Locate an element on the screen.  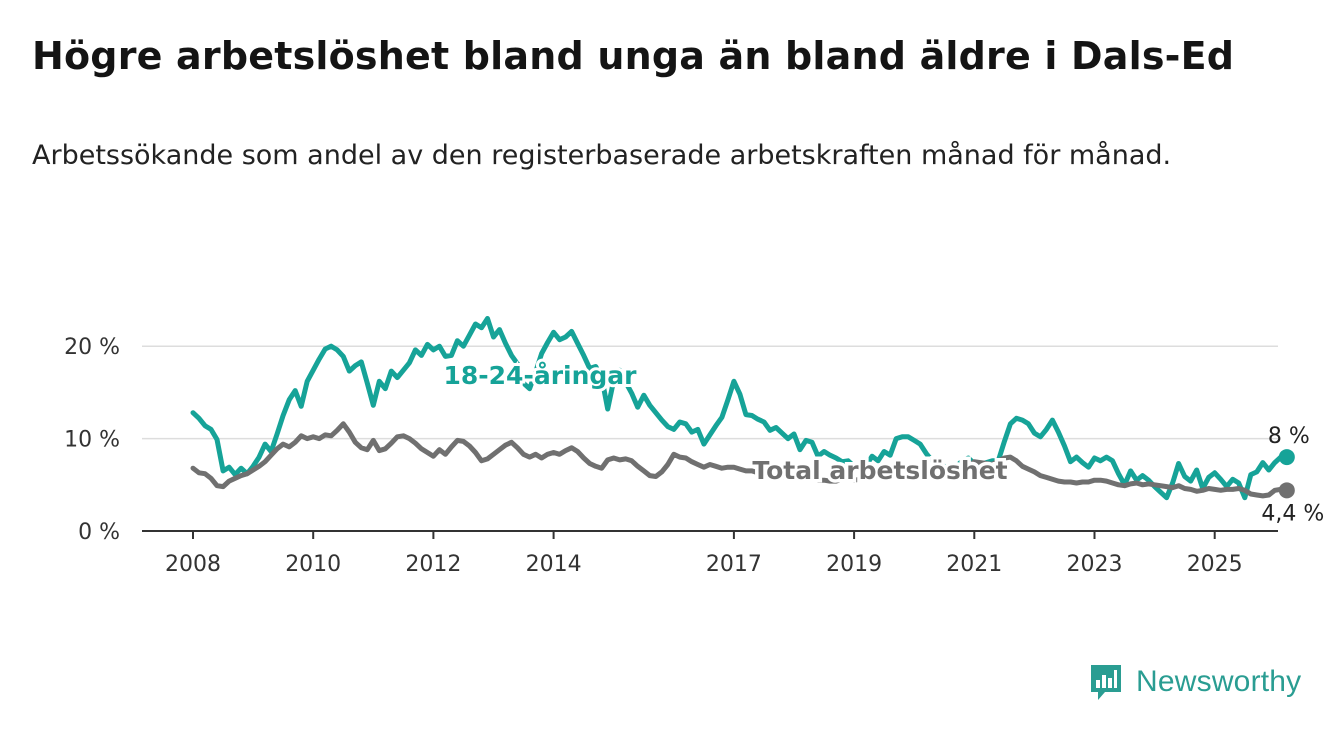
end-value-label-youth: 8 % is located at coordinates (1289, 436).